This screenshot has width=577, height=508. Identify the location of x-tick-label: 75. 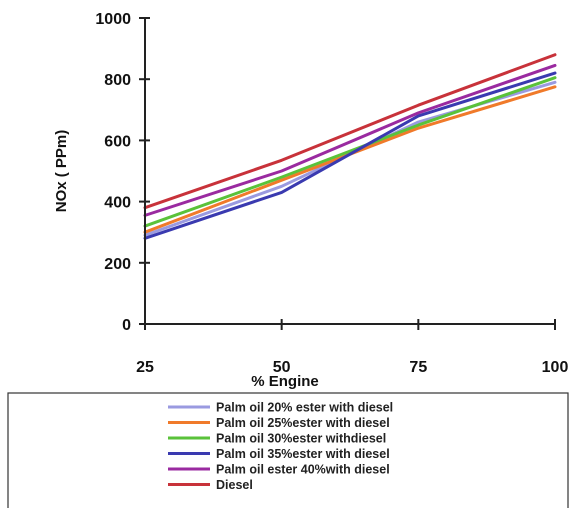
(418, 367).